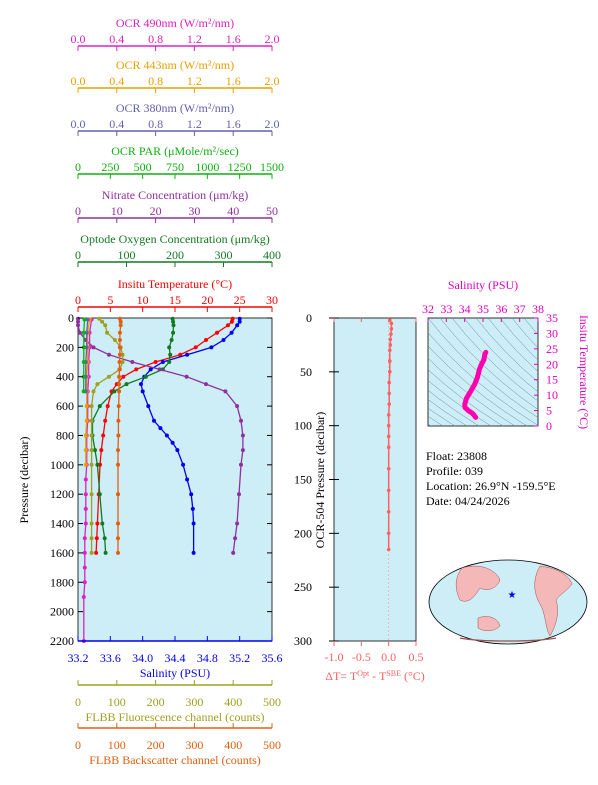  Describe the element at coordinates (538, 309) in the screenshot. I see `ts-salinity-tick-label: 38` at that location.